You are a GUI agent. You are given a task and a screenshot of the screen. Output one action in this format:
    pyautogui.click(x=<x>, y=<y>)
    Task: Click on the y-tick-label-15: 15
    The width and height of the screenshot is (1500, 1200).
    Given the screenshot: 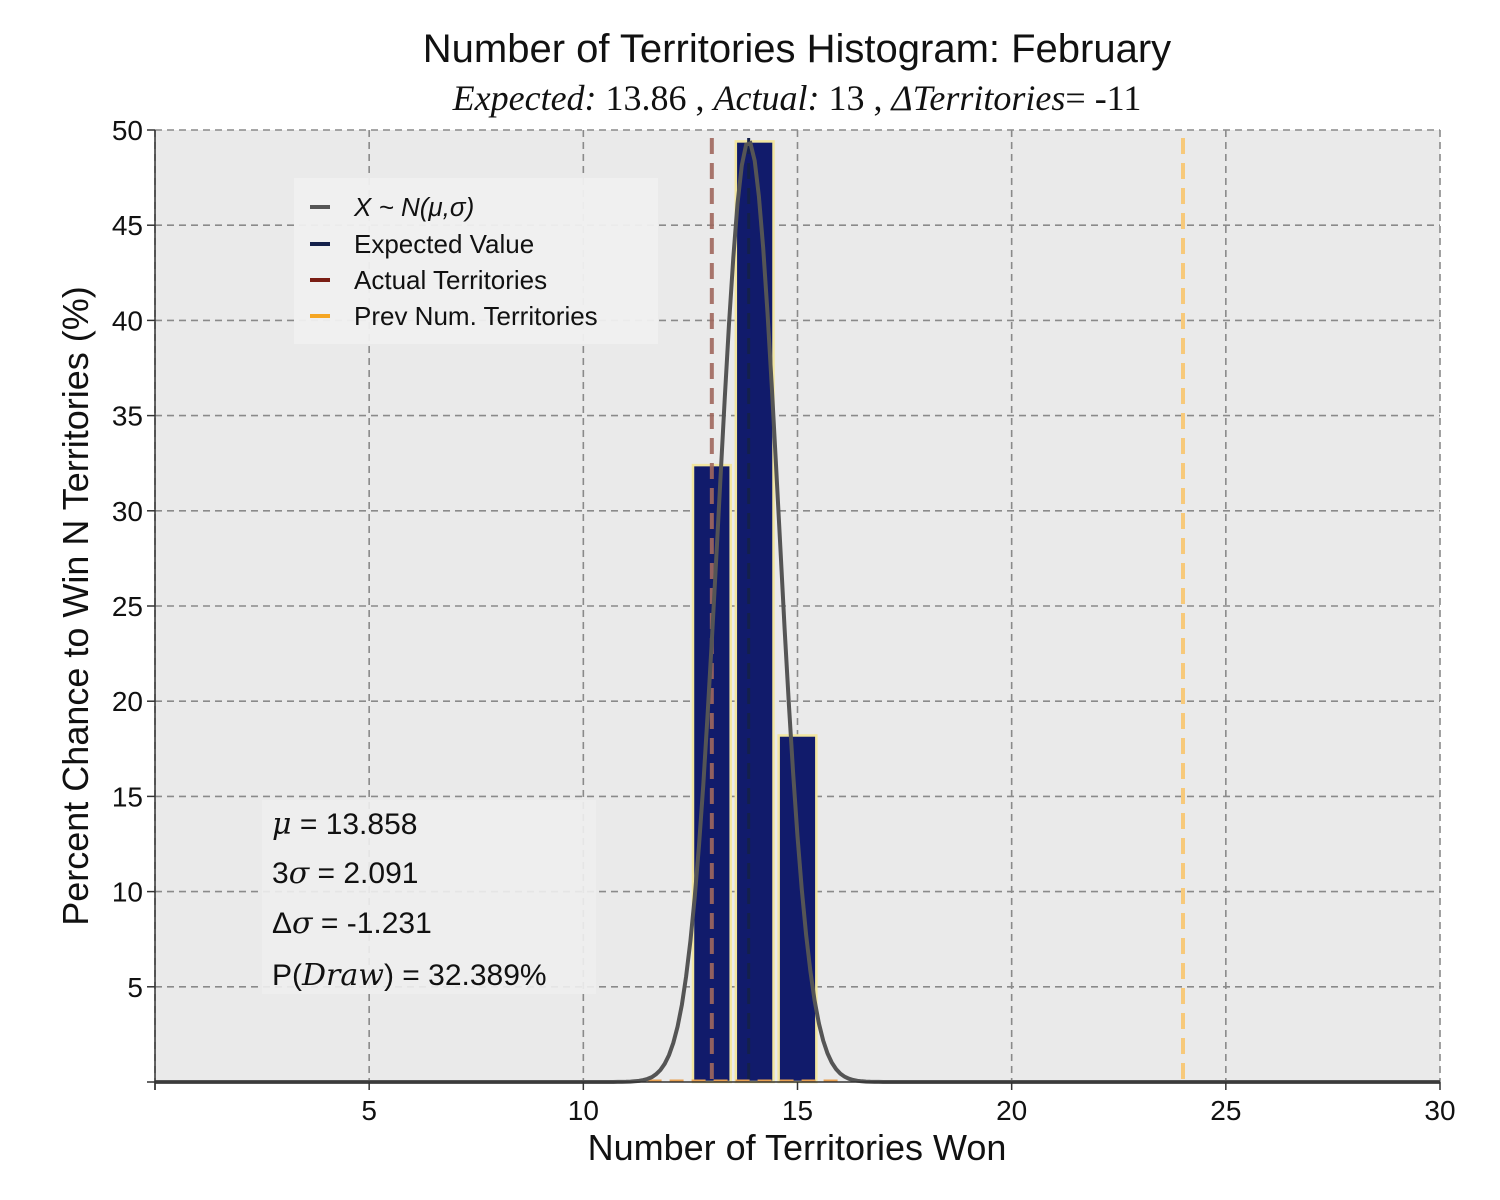 What is the action you would take?
    pyautogui.click(x=127, y=796)
    